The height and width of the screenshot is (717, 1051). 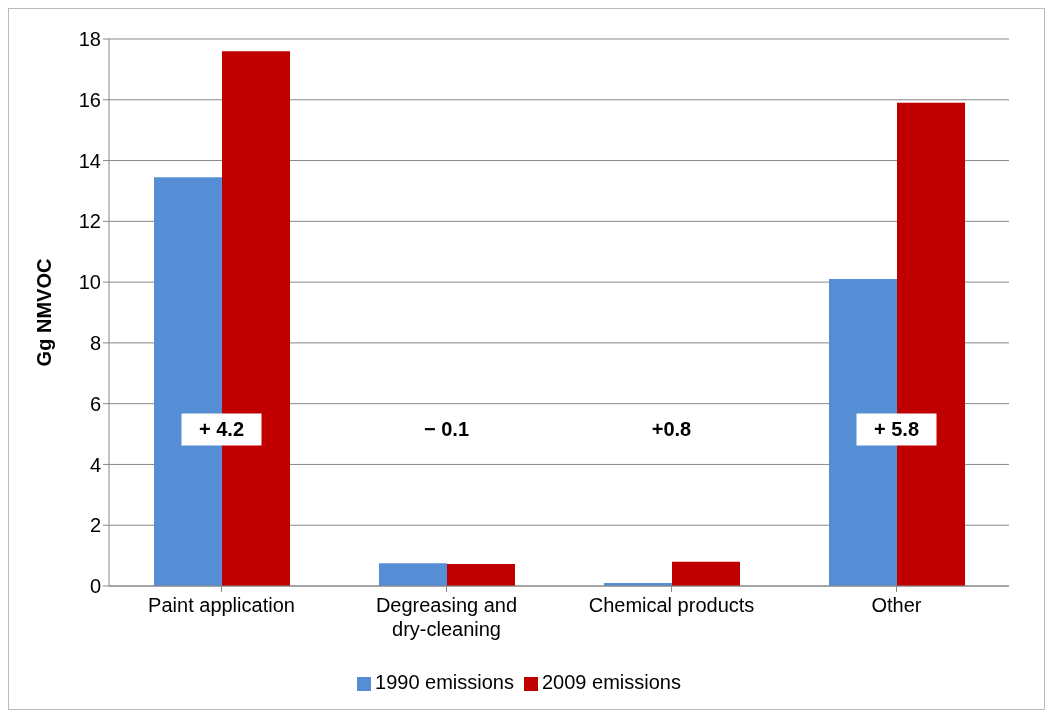 I want to click on annotation: +0.8, so click(x=671, y=429).